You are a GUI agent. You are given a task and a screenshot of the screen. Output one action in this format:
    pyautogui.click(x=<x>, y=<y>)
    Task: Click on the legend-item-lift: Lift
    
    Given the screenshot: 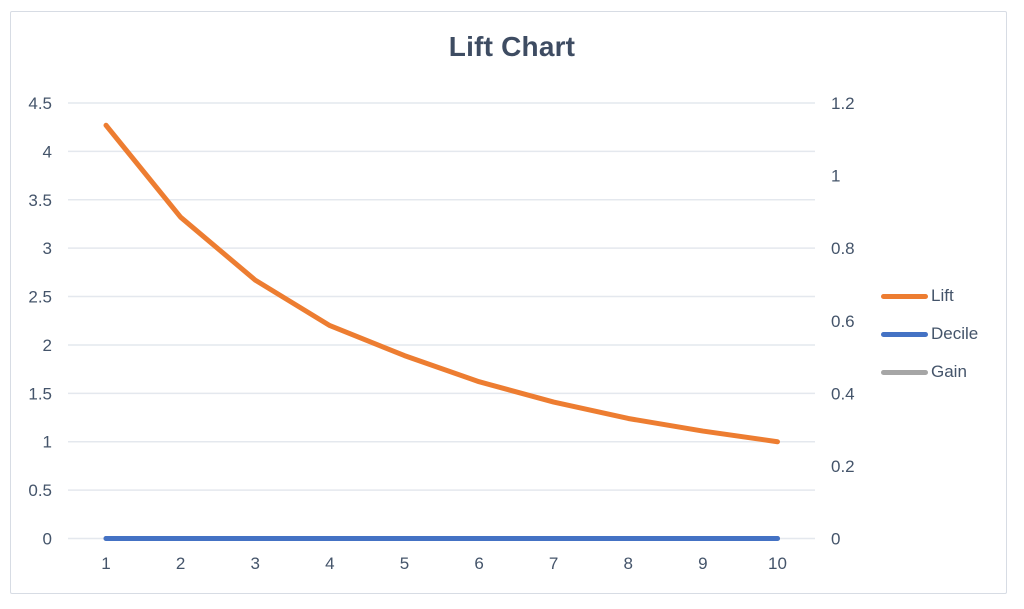 What is the action you would take?
    pyautogui.click(x=929, y=296)
    